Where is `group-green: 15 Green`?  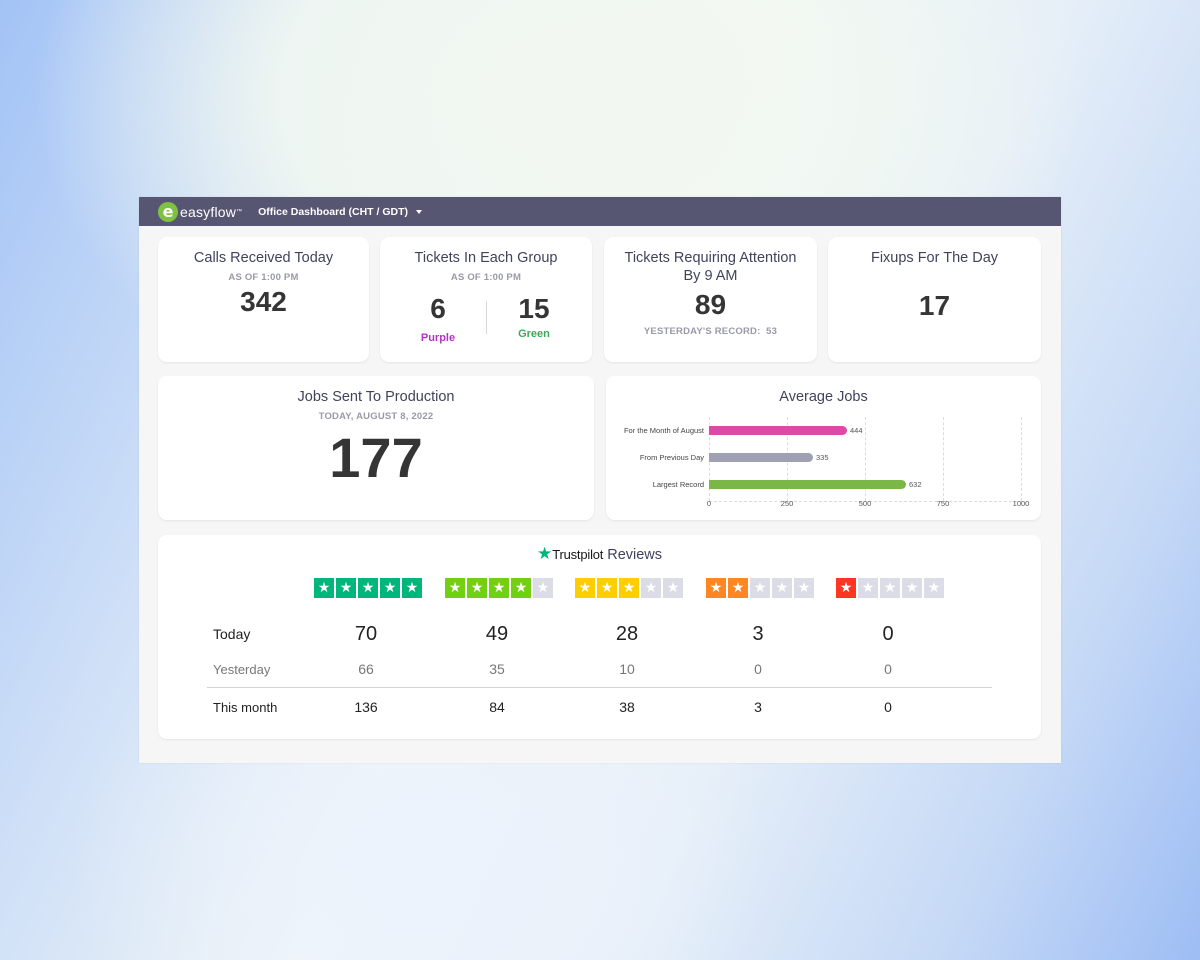
group-green: 15 Green is located at coordinates (534, 318).